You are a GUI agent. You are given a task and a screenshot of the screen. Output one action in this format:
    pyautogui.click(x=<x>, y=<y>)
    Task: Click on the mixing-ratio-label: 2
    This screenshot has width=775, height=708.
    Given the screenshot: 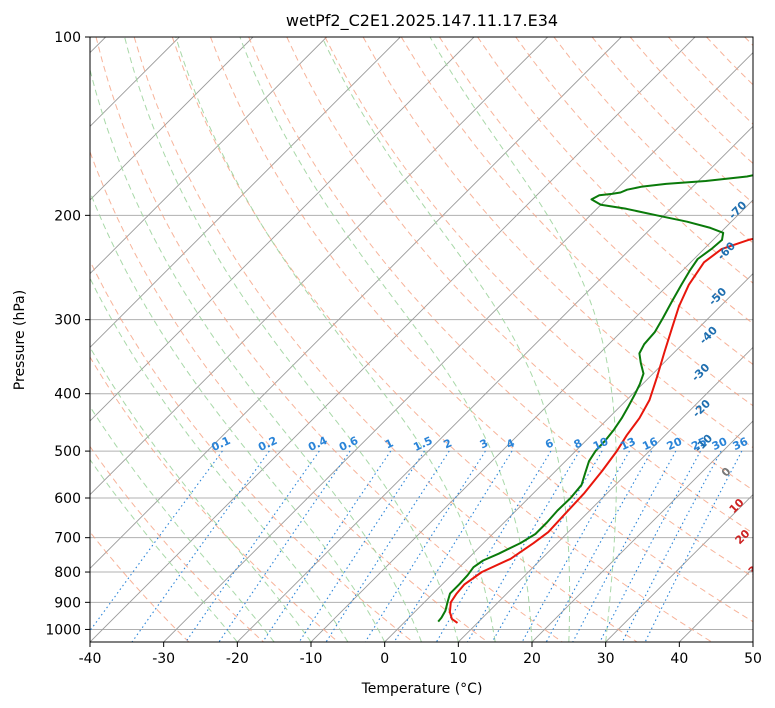 What is the action you would take?
    pyautogui.click(x=448, y=443)
    